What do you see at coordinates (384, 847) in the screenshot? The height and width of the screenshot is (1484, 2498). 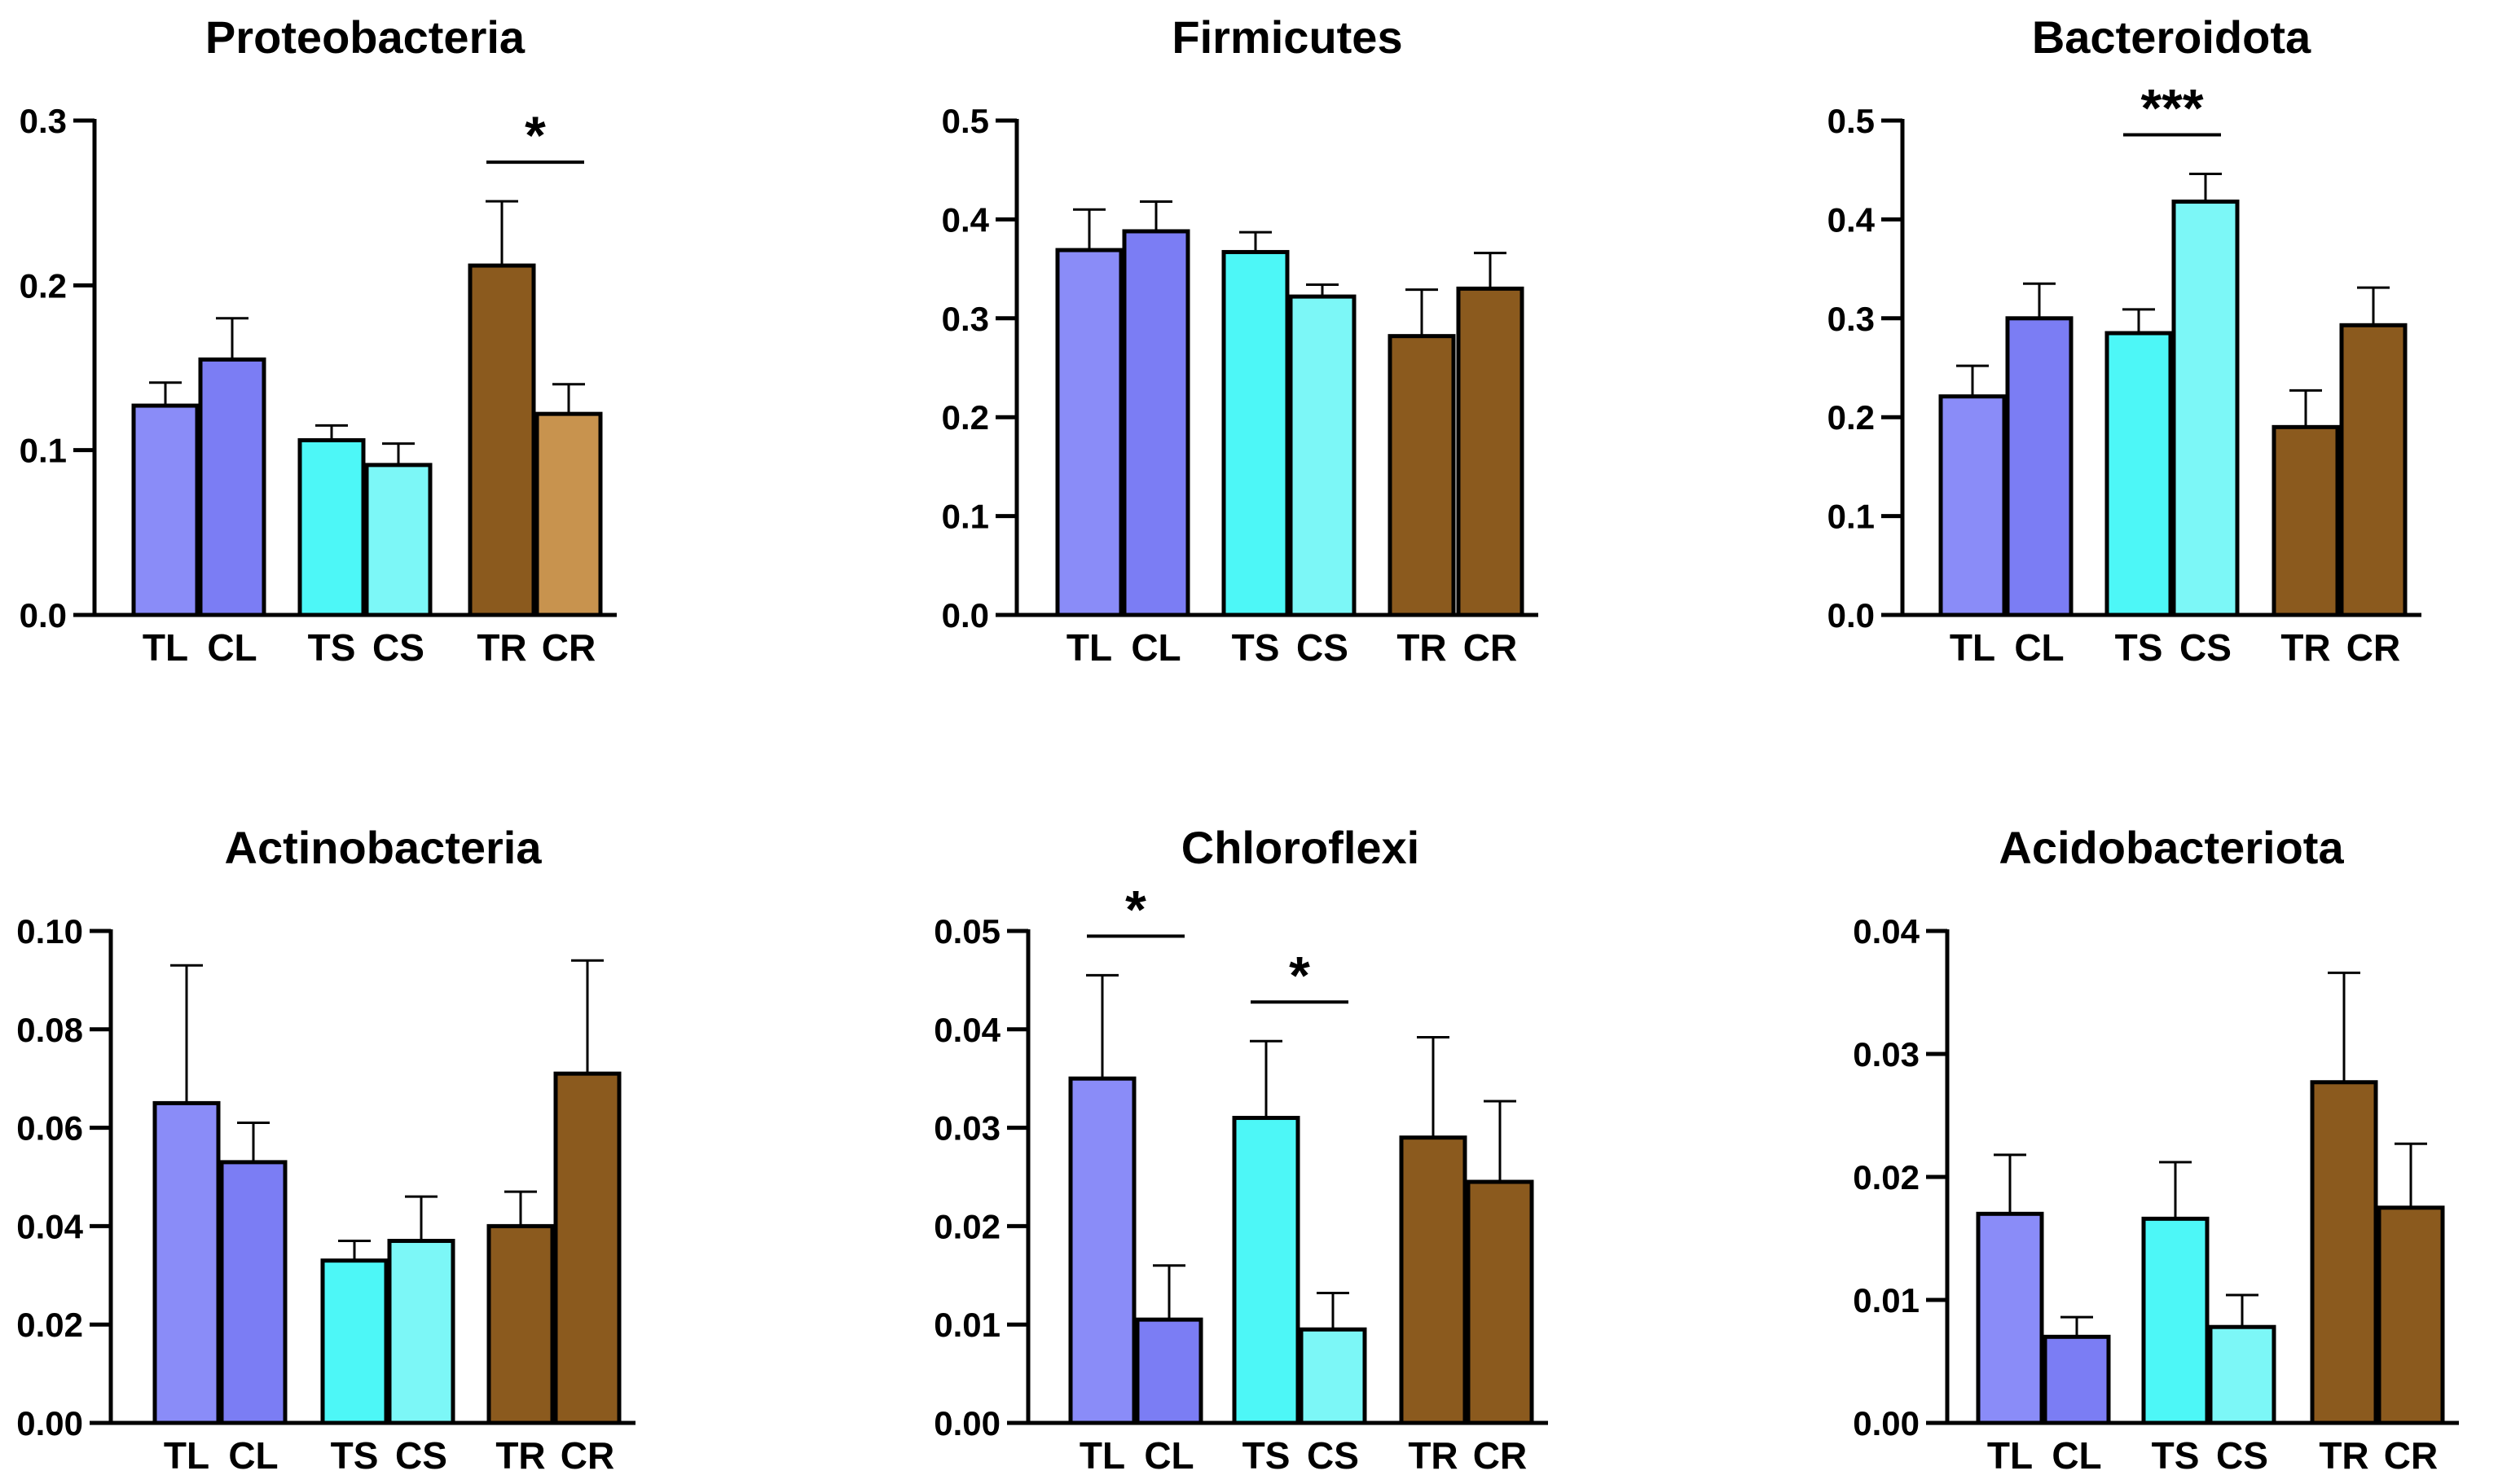 I see `chart-title: Actinobacteria` at bounding box center [384, 847].